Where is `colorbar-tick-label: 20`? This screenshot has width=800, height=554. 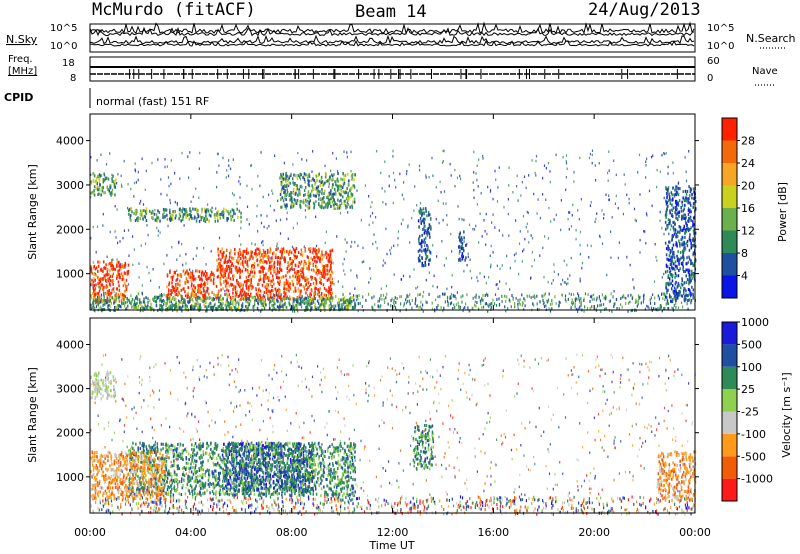
colorbar-tick-label: 20 is located at coordinates (748, 186).